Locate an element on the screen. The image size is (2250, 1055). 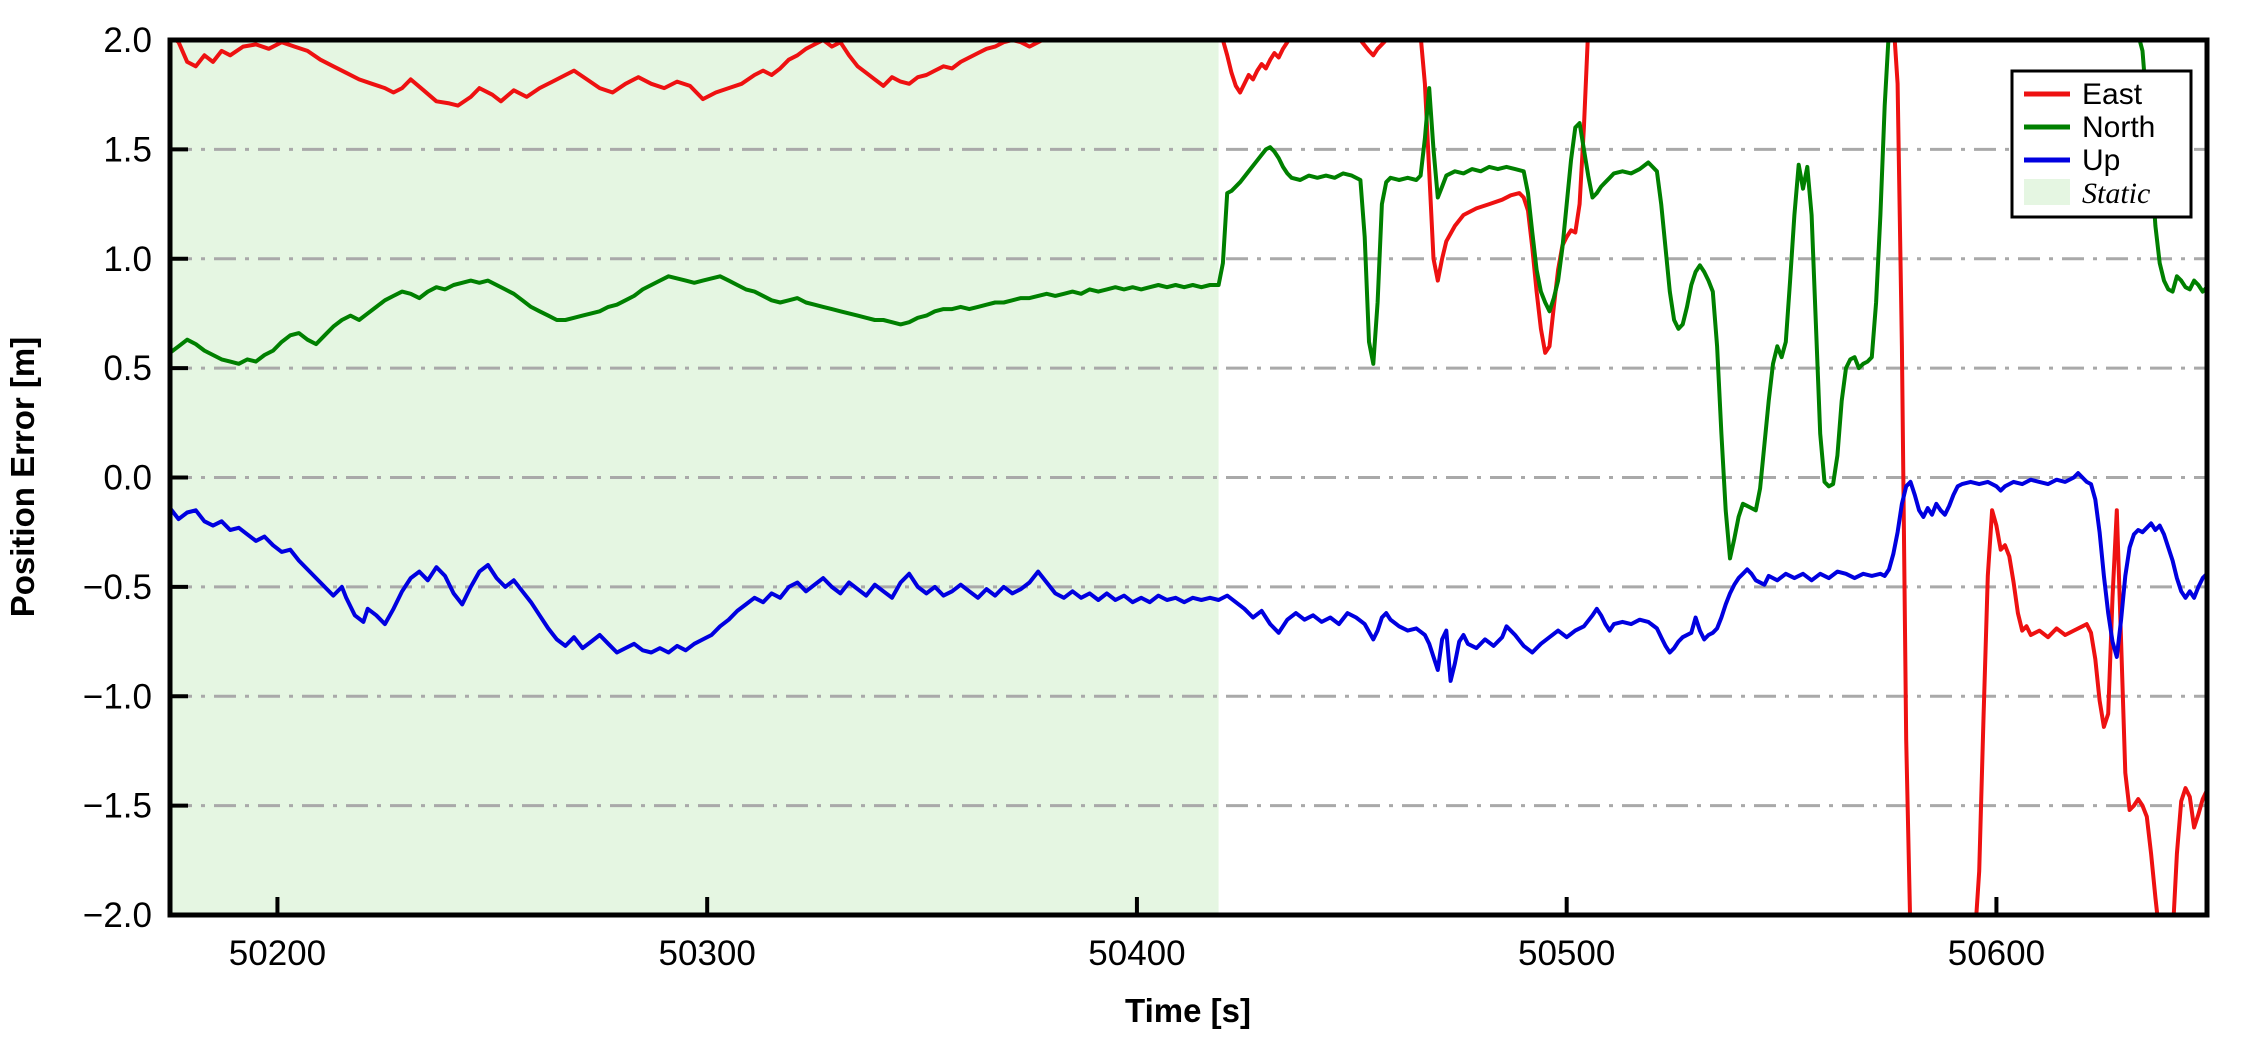
y-tick-label: 2.0 is located at coordinates (127, 40).